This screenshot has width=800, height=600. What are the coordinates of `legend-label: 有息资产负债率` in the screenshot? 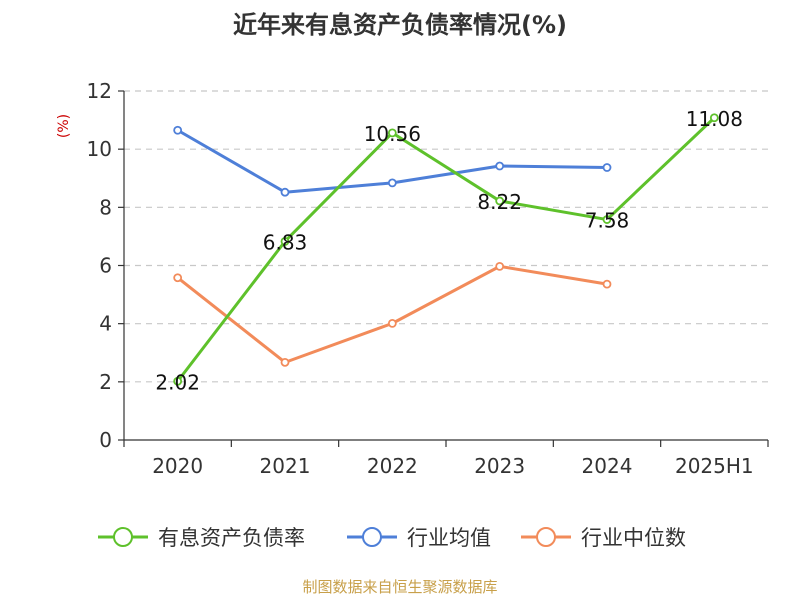 It's located at (231, 538).